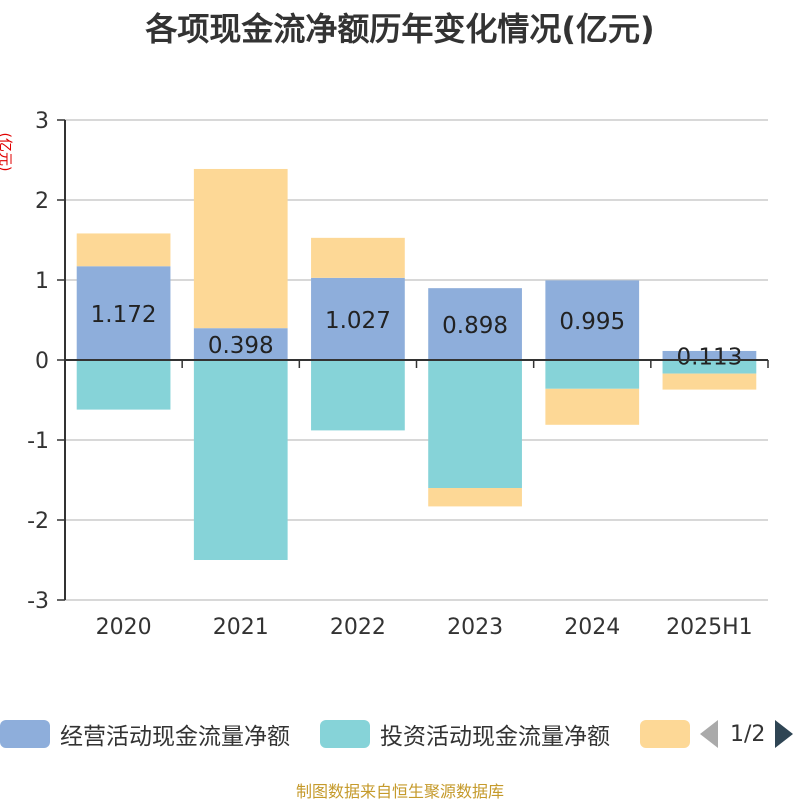 This screenshot has height=802, width=800. What do you see at coordinates (175, 737) in the screenshot?
I see `legend-label-operating: 经营活动现金流量净额` at bounding box center [175, 737].